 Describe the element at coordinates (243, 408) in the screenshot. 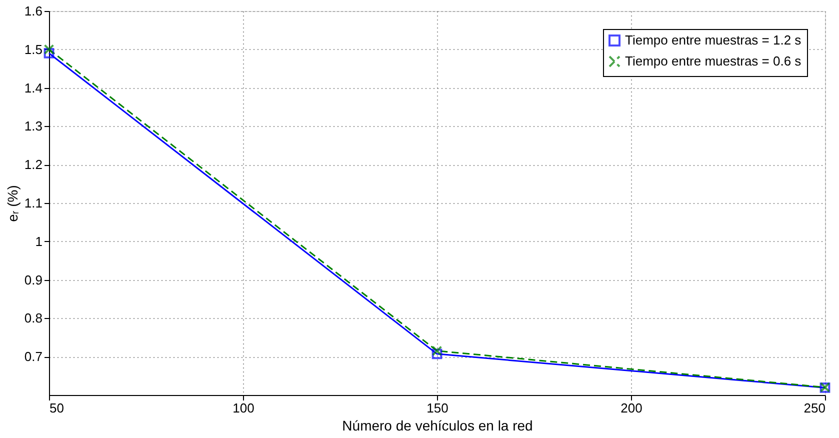

I see `x-tick-label: 100` at that location.